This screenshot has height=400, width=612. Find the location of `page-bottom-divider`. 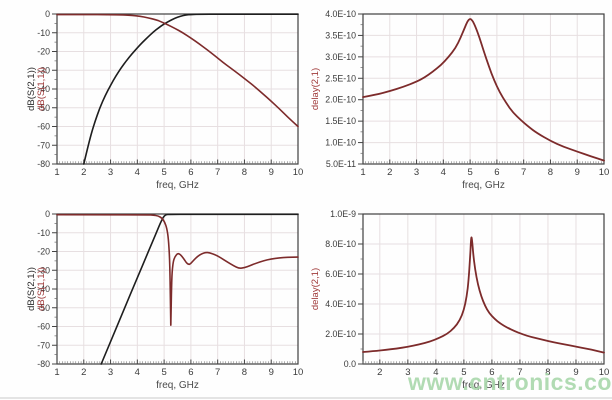

page-bottom-divider is located at coordinates (306, 398).